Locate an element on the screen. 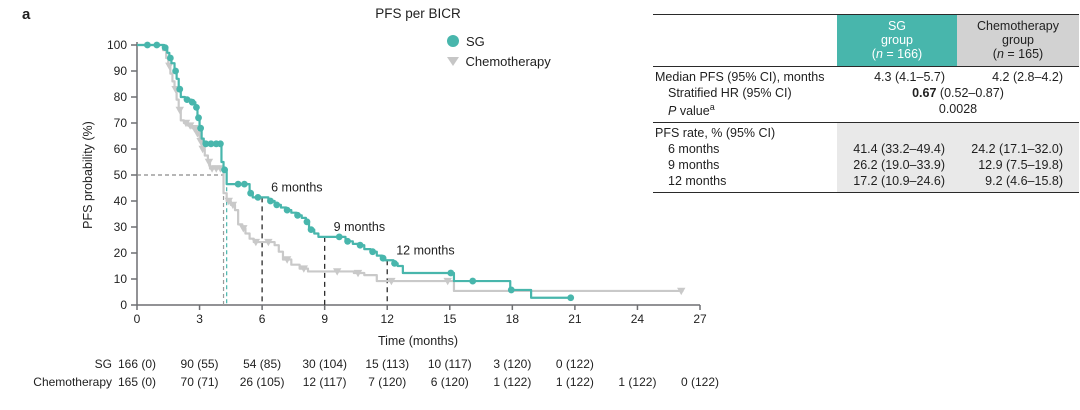  legend-item-chemotherapy: Chemotherapy is located at coordinates (498, 61).